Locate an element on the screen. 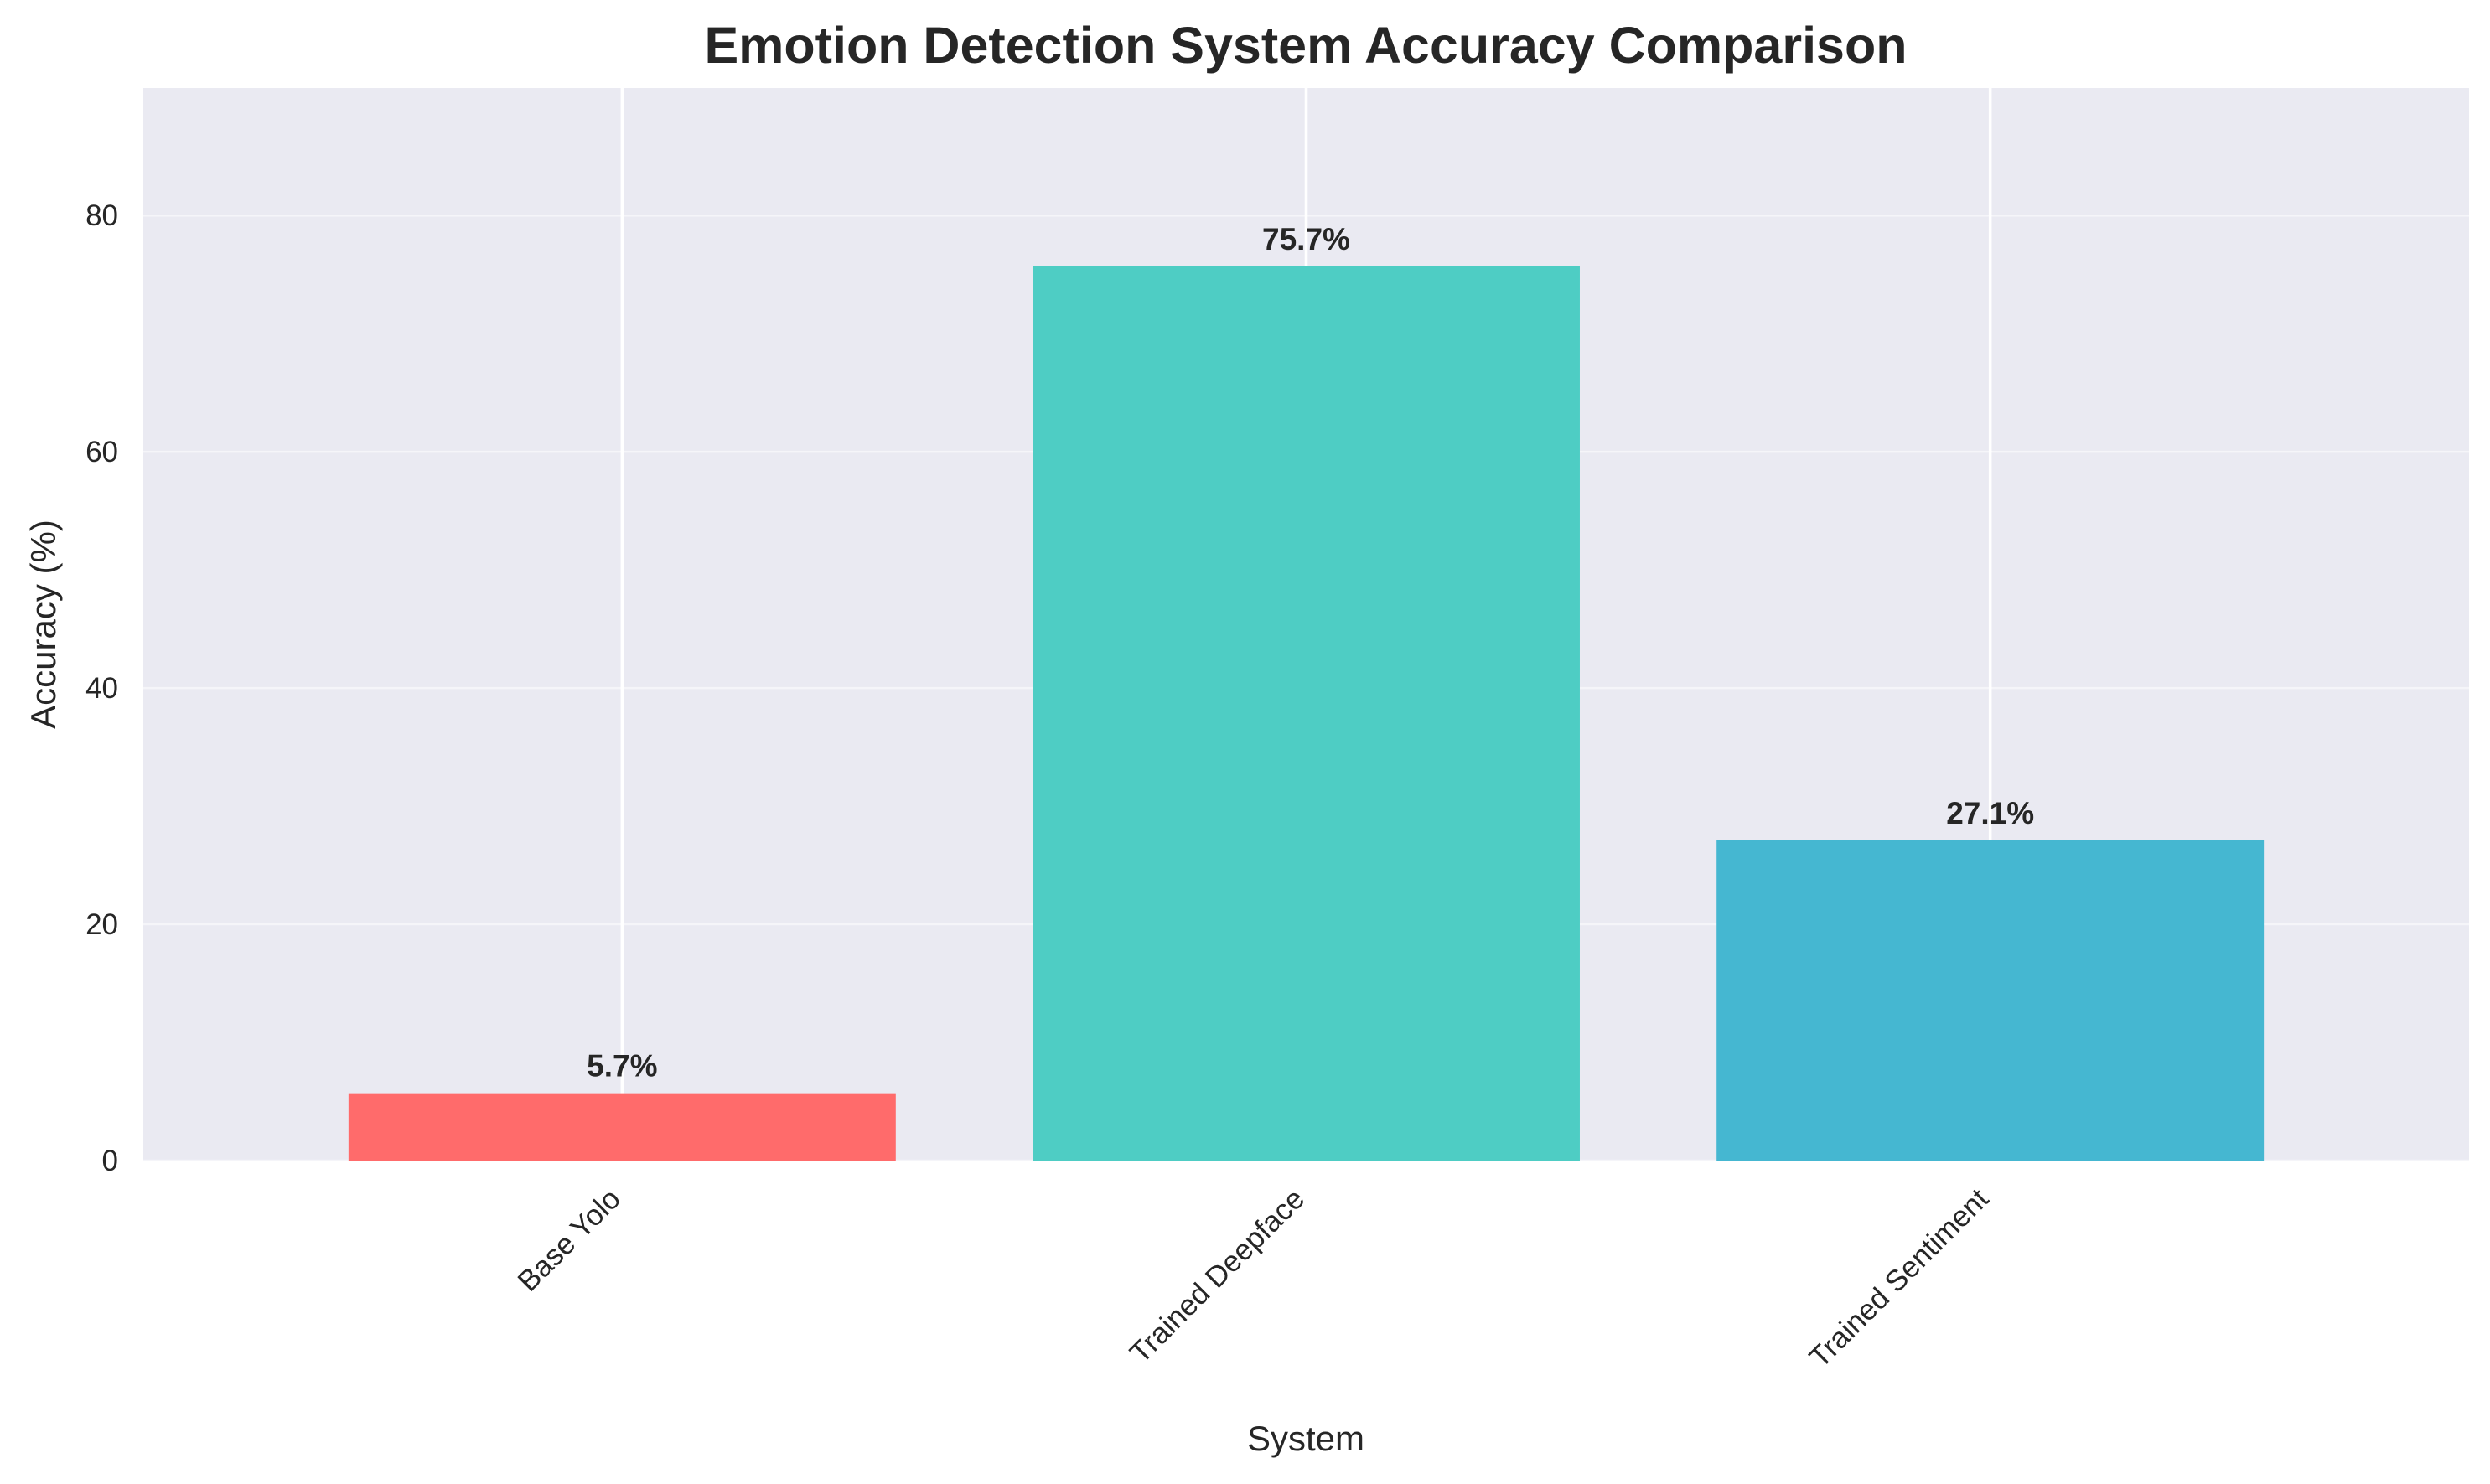 The width and height of the screenshot is (2490, 1484). y-axis-label: Accuracy (%) is located at coordinates (43, 625).